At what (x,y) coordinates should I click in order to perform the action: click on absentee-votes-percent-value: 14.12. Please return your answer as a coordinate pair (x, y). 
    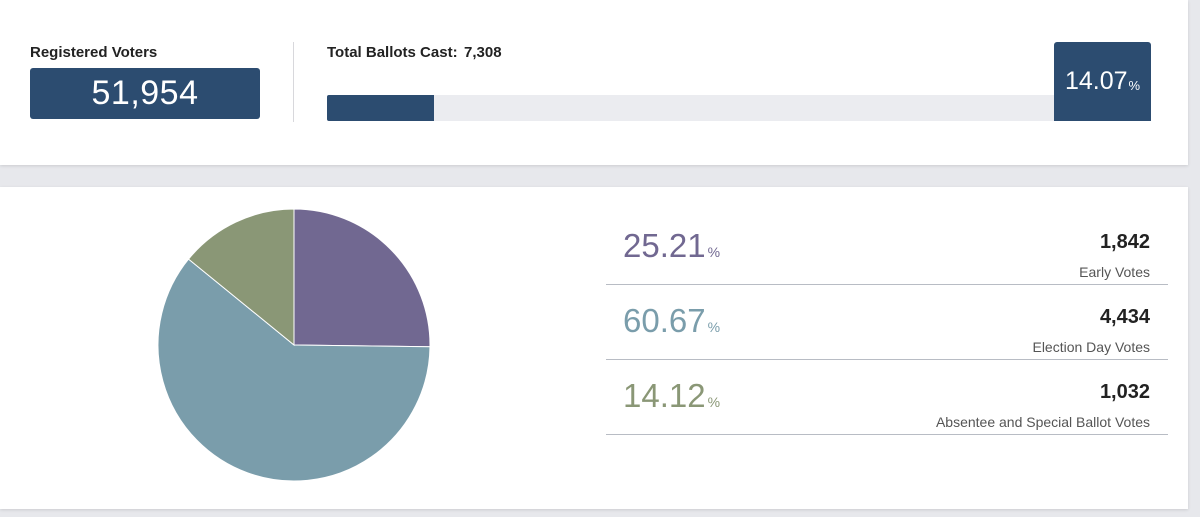
    Looking at the image, I should click on (664, 395).